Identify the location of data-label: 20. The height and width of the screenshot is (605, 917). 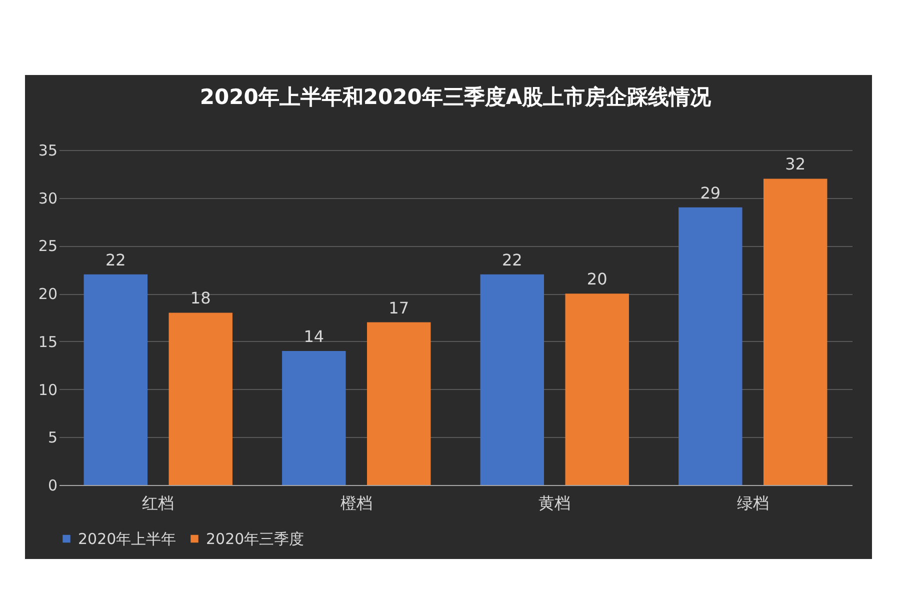
(597, 279).